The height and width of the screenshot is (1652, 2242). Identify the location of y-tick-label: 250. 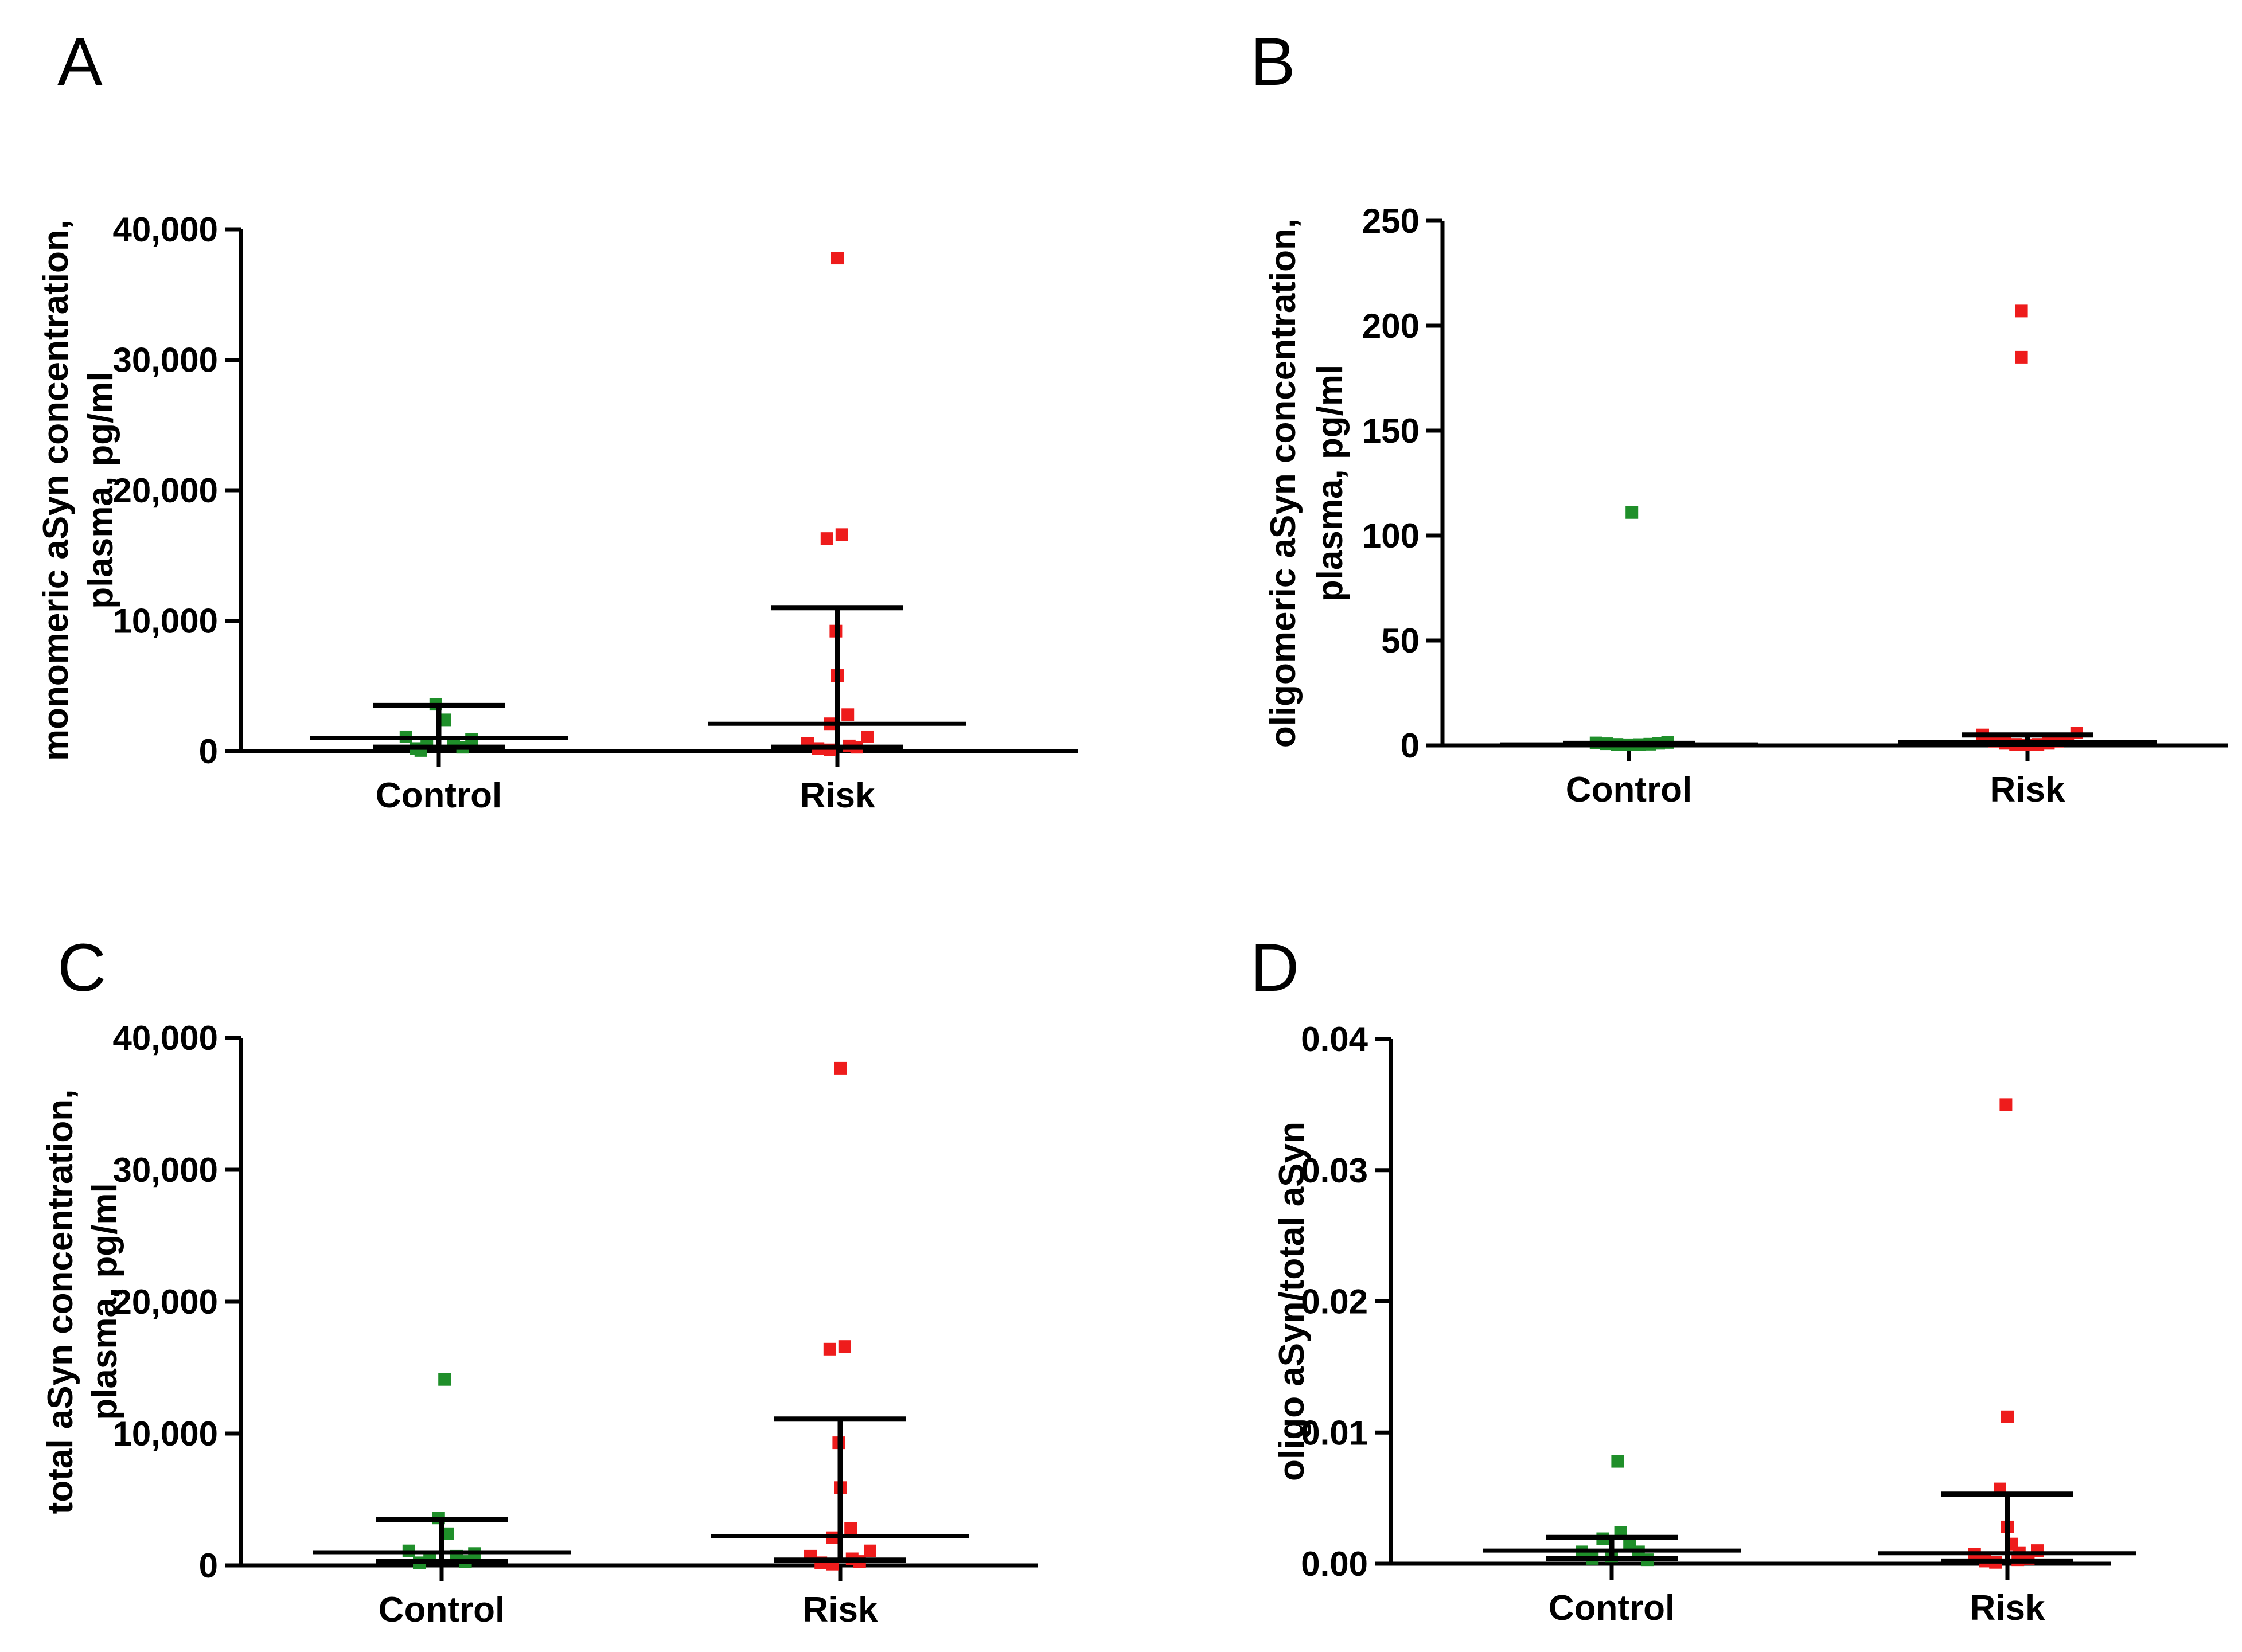
(1391, 221).